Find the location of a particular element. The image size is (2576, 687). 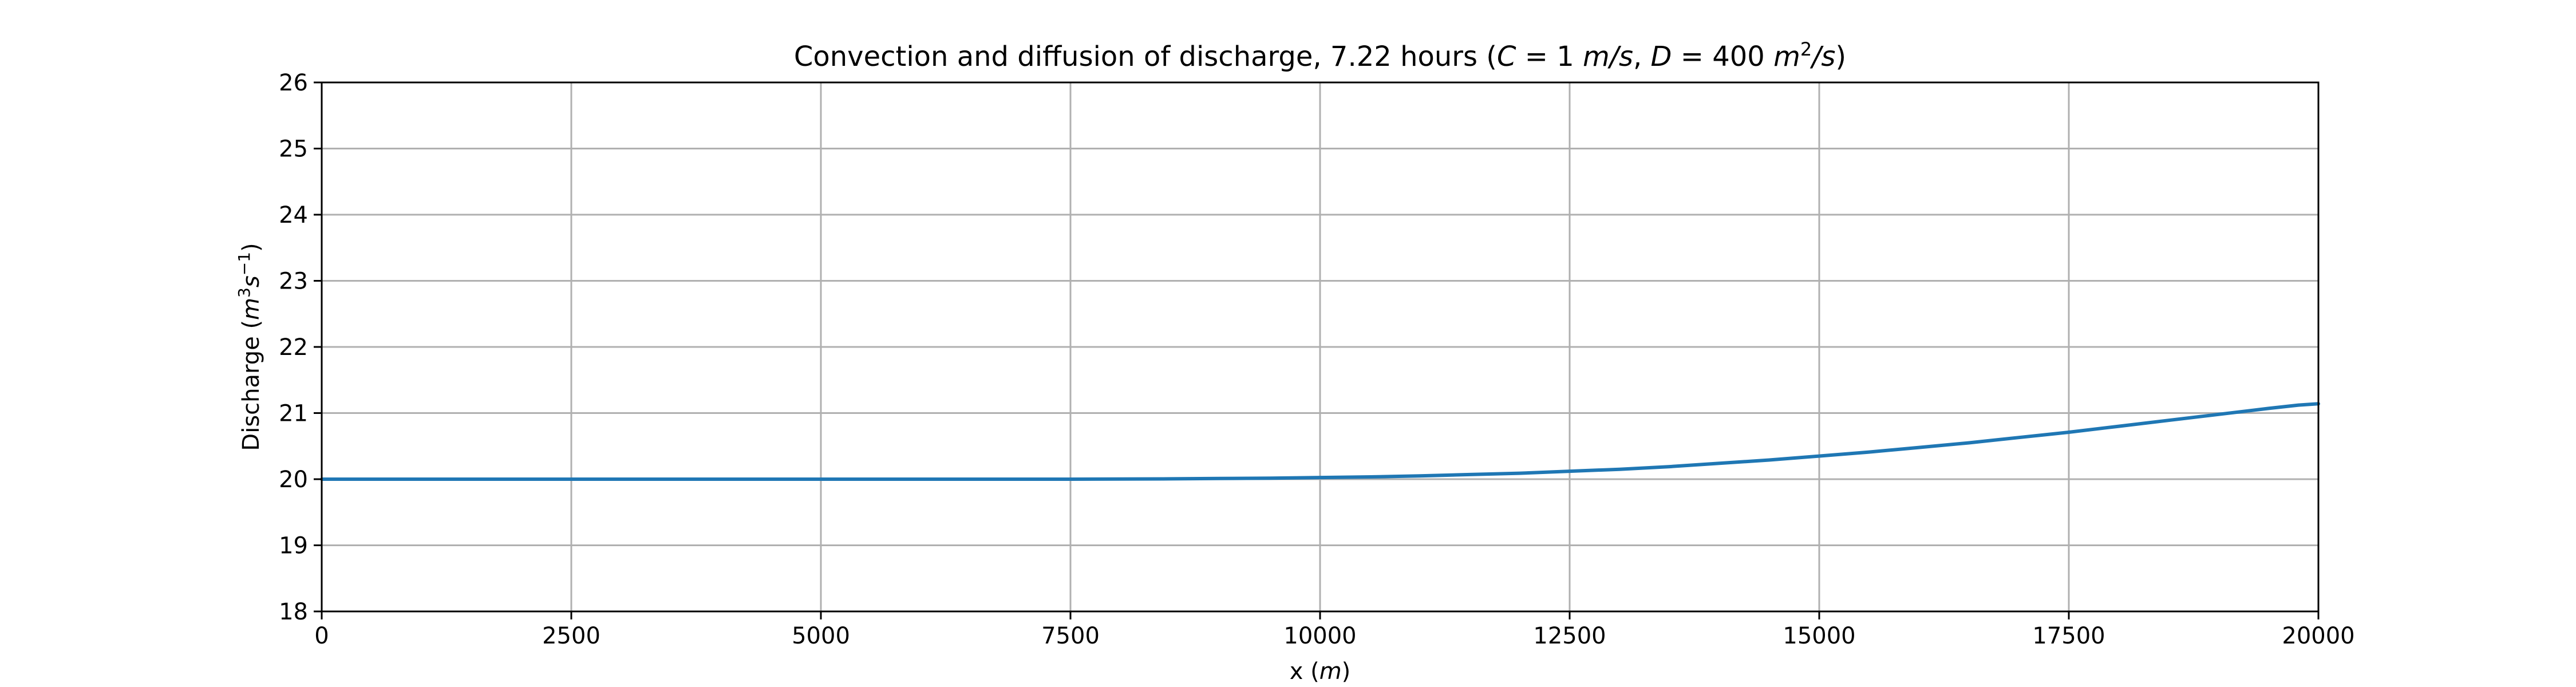

y-tick-label: 24 is located at coordinates (293, 215).